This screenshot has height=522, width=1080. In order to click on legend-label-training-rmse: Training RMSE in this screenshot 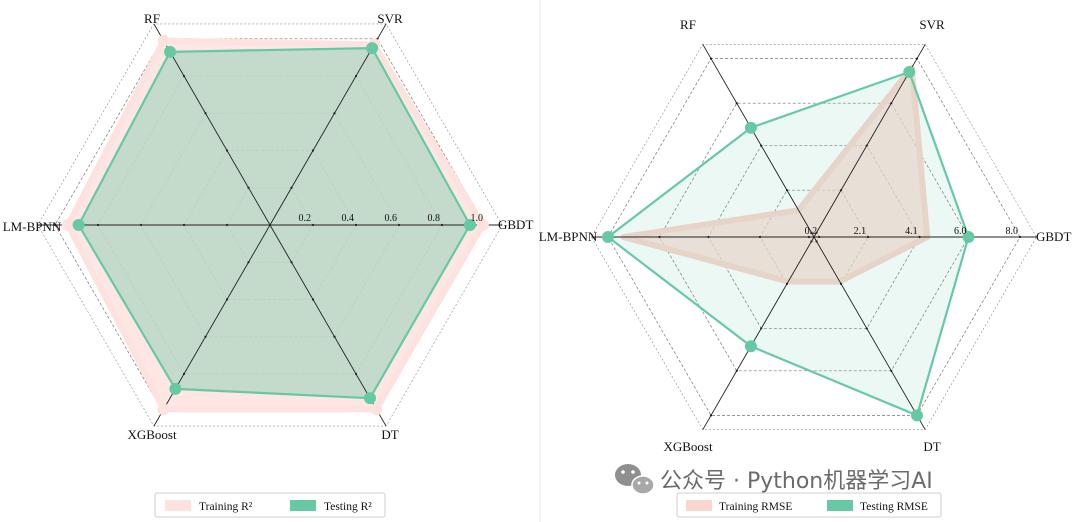, I will do `click(755, 507)`.